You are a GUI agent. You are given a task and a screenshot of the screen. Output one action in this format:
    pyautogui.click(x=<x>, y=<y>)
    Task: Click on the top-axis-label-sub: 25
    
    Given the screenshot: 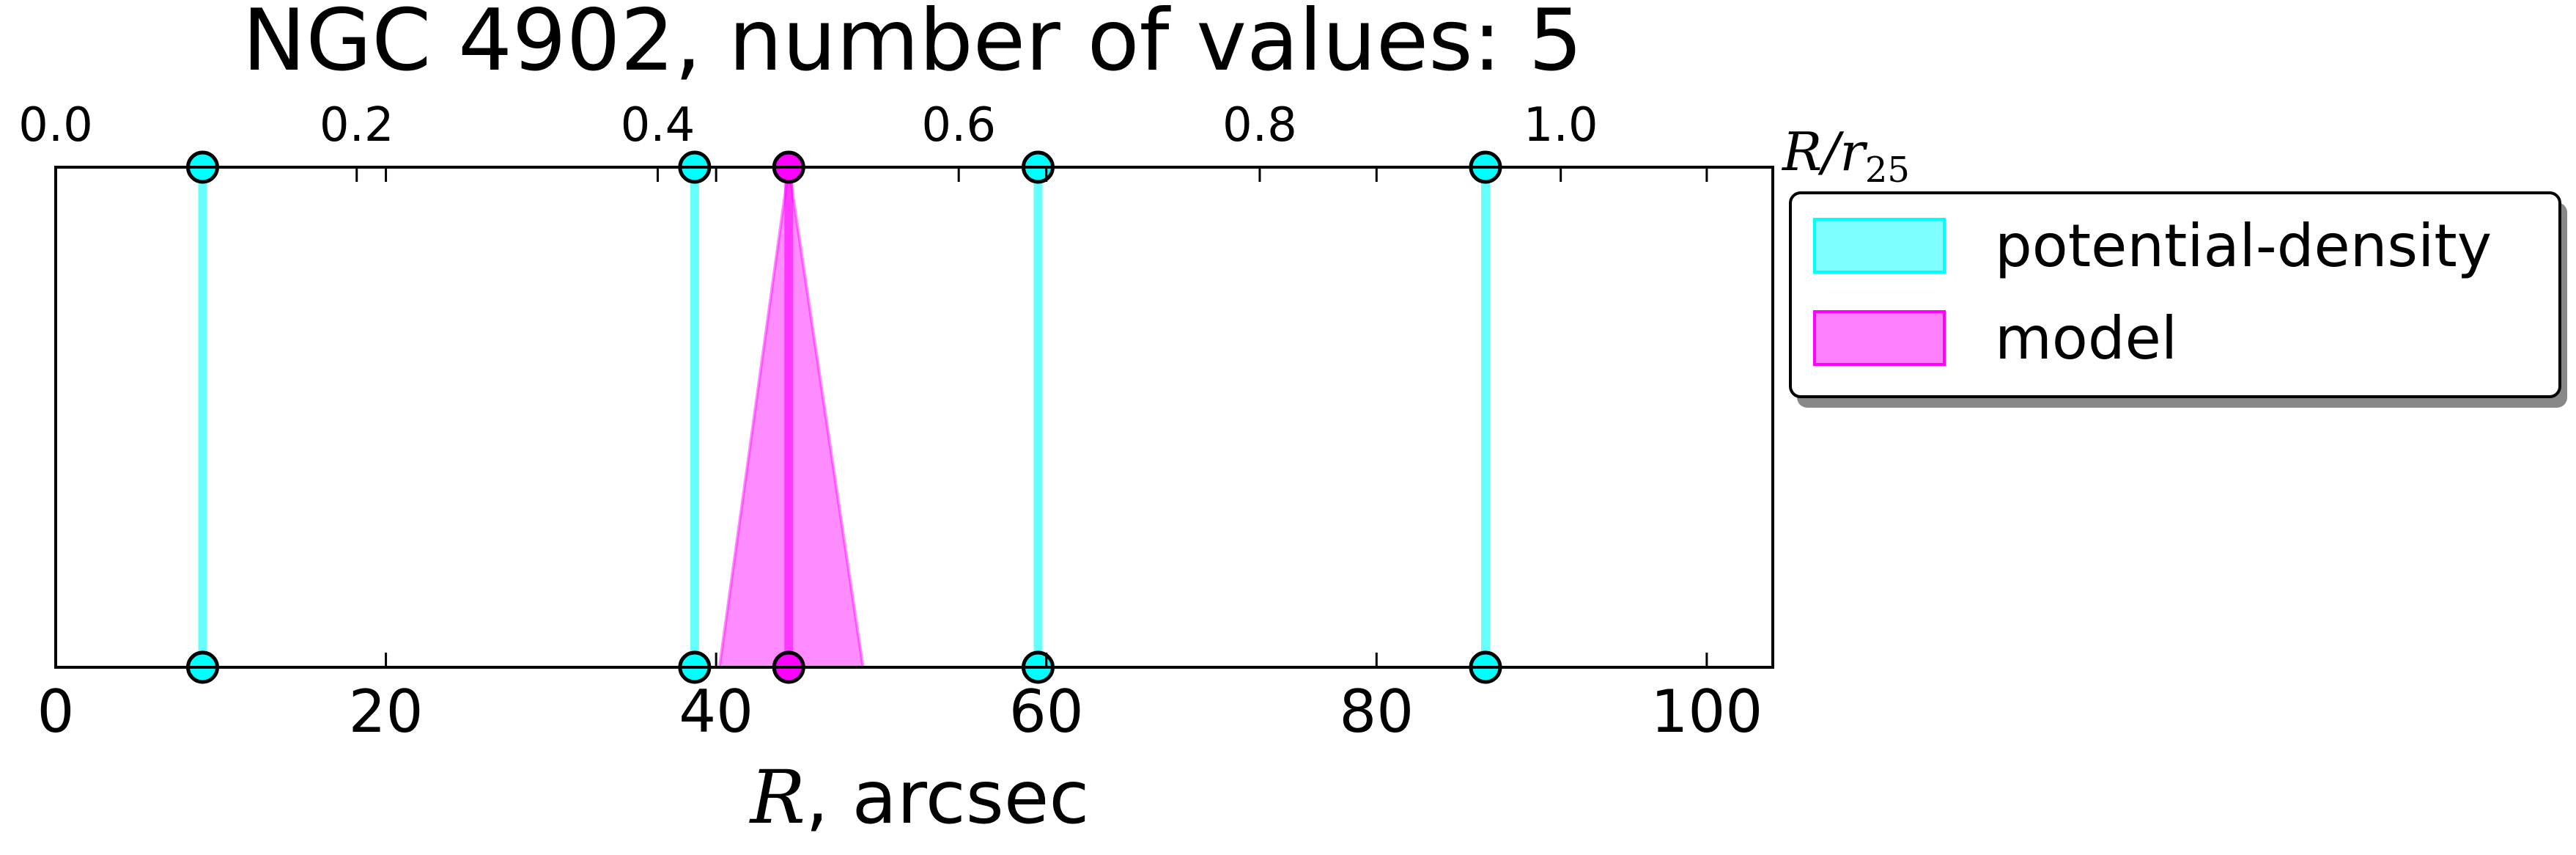 What is the action you would take?
    pyautogui.click(x=1887, y=170)
    